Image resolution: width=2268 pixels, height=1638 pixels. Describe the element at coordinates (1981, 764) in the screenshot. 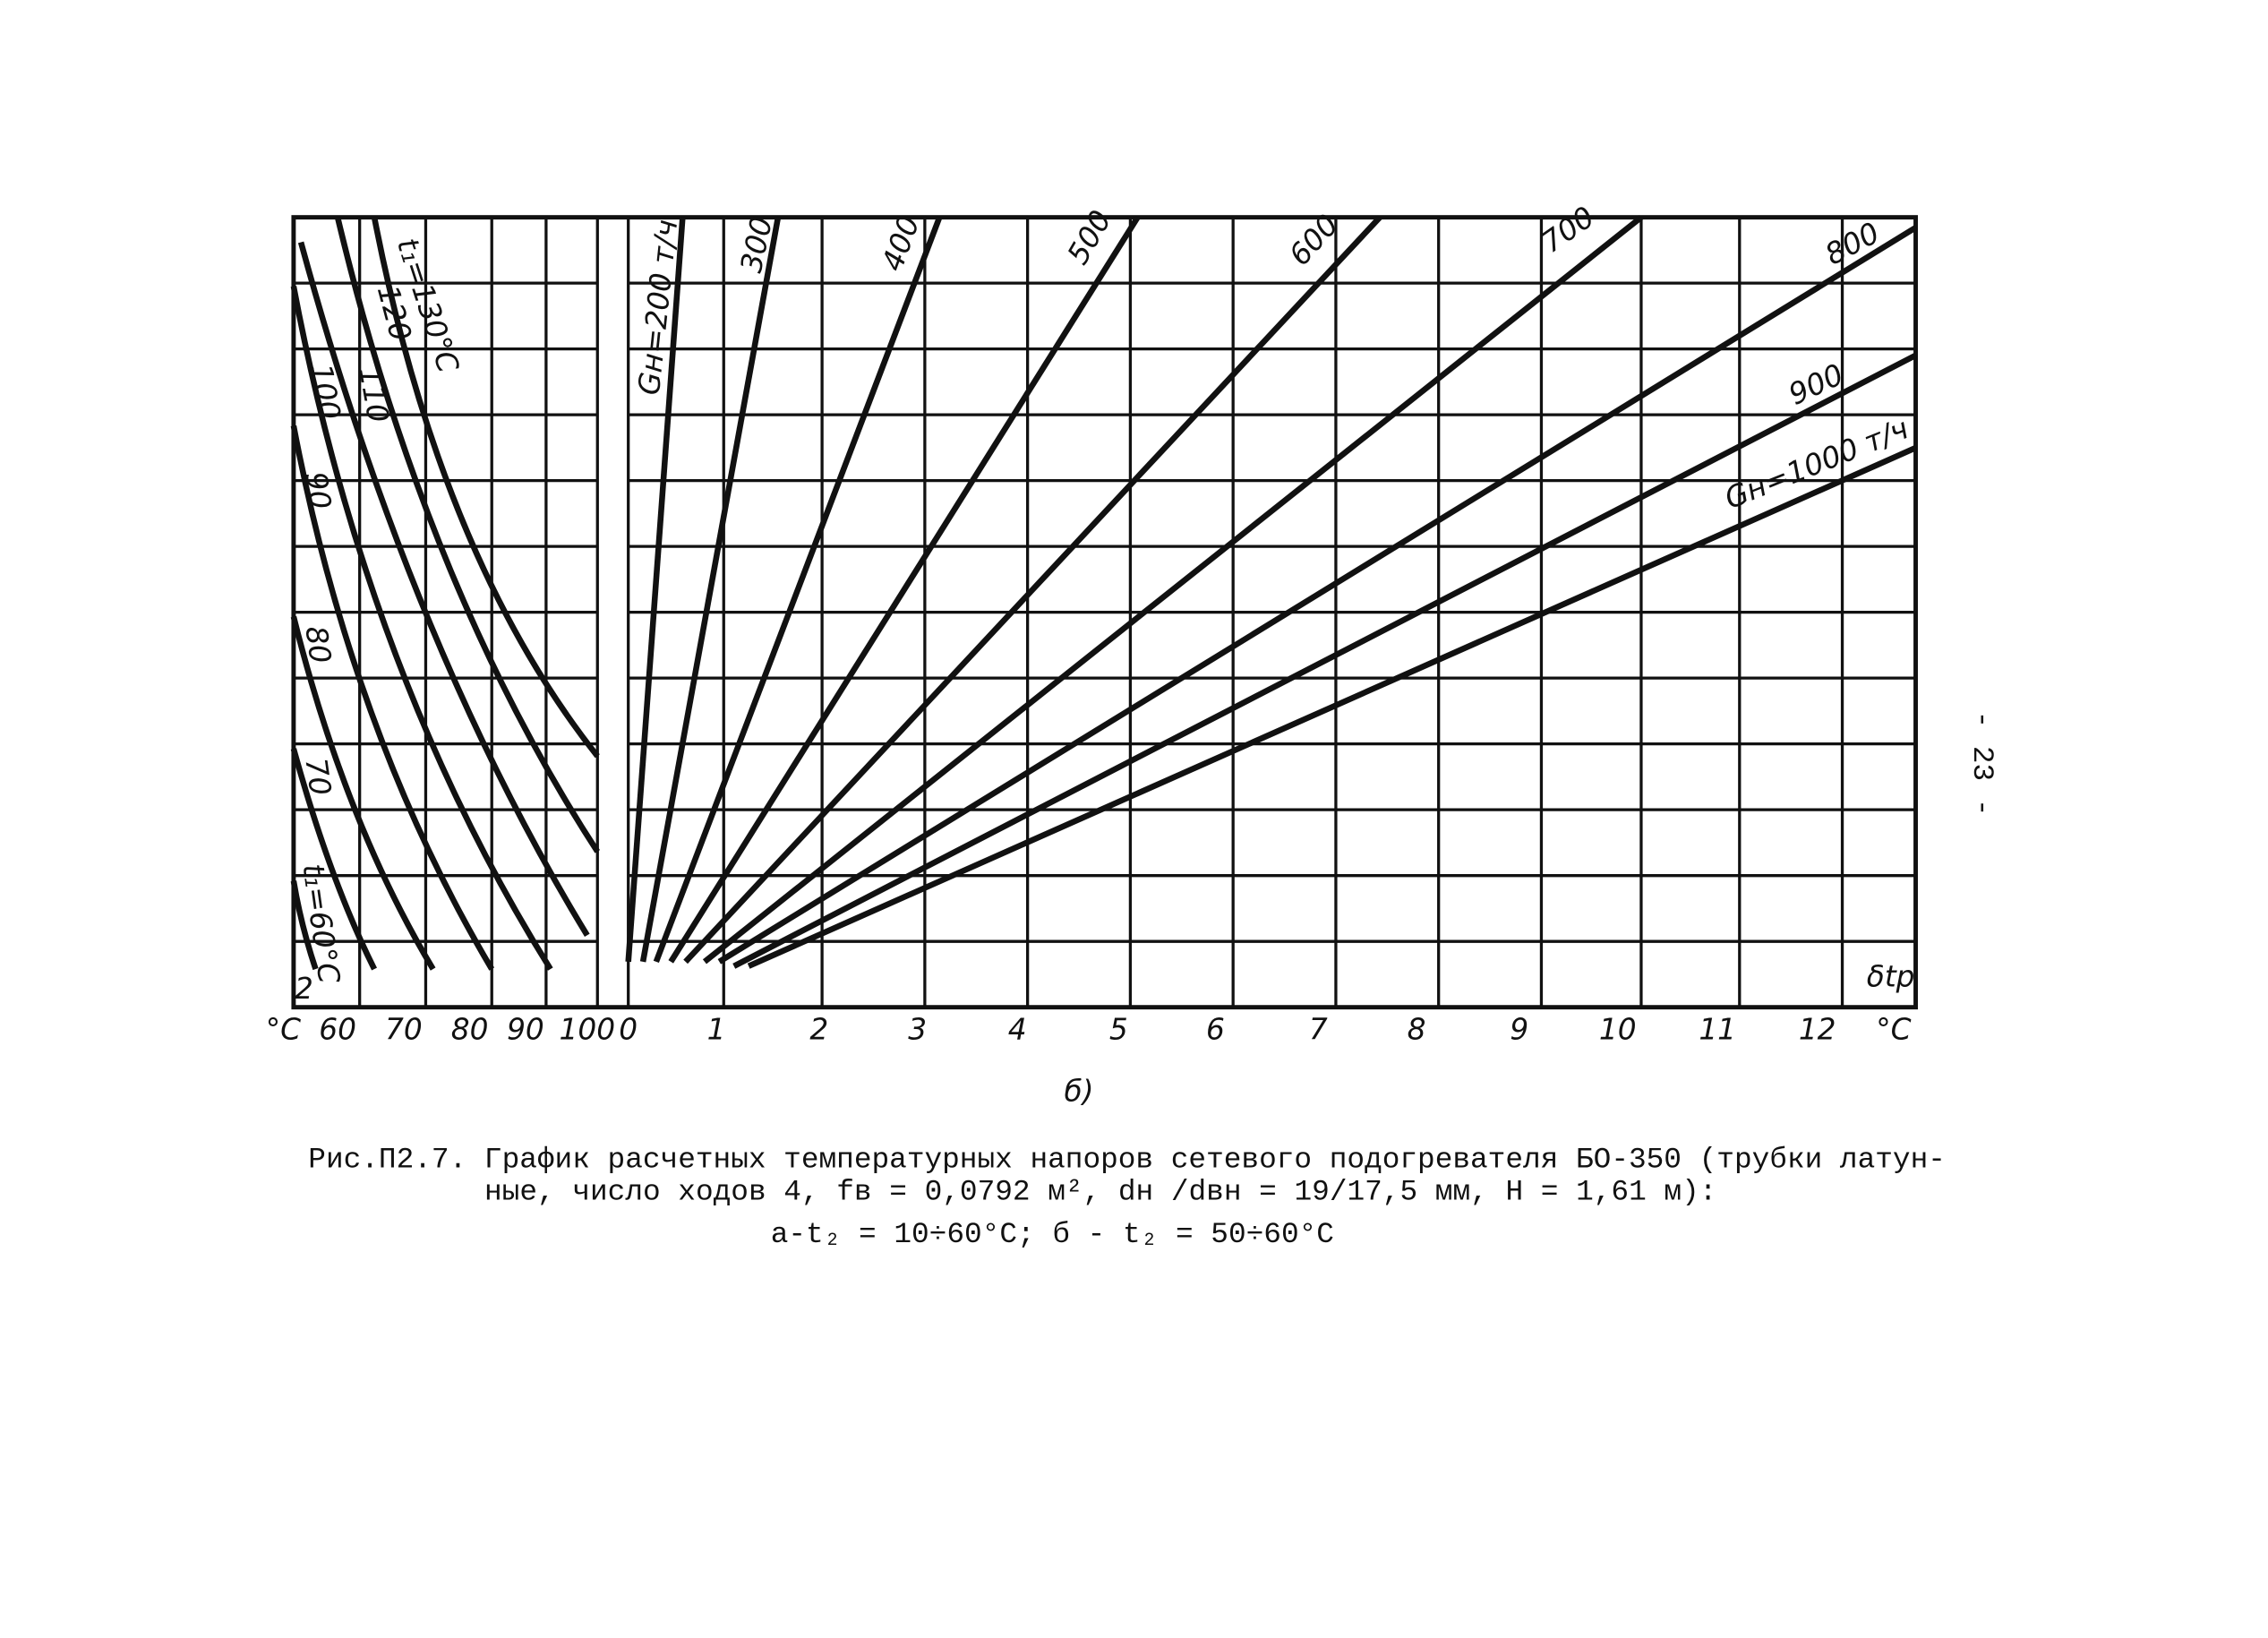

I see `page-number: - 23 -` at that location.